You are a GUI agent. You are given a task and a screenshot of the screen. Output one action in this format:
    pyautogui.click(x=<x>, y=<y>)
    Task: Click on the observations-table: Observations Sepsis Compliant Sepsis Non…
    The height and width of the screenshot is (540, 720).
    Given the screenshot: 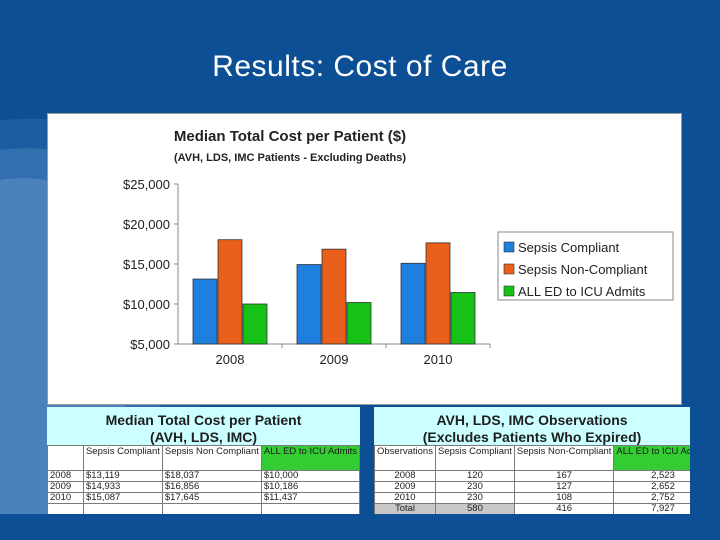 What is the action you would take?
    pyautogui.click(x=532, y=480)
    